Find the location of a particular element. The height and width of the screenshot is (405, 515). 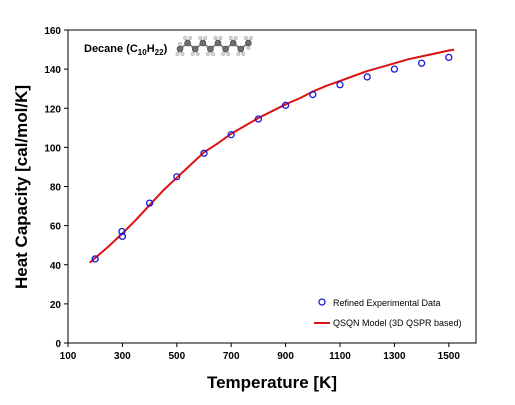

annotation-prefix: Decane (C is located at coordinates (111, 49).